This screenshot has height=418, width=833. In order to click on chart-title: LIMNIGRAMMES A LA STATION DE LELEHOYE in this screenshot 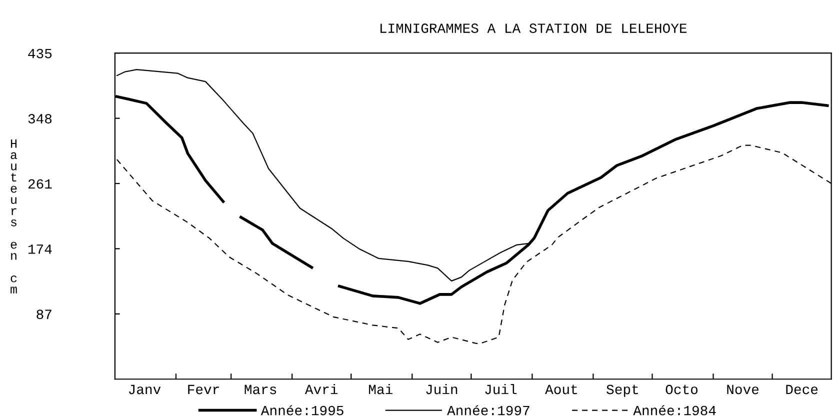, I will do `click(533, 28)`.